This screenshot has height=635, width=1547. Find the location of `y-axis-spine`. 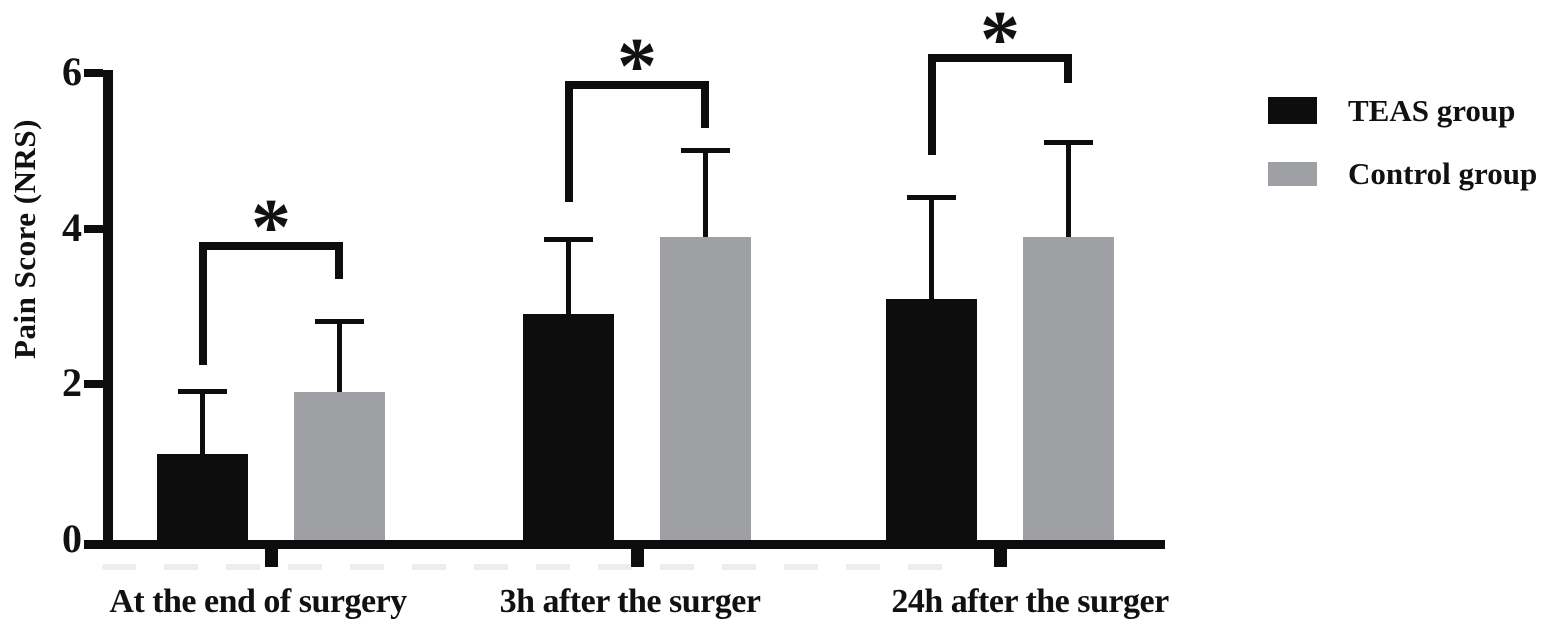

y-axis-spine is located at coordinates (108, 309).